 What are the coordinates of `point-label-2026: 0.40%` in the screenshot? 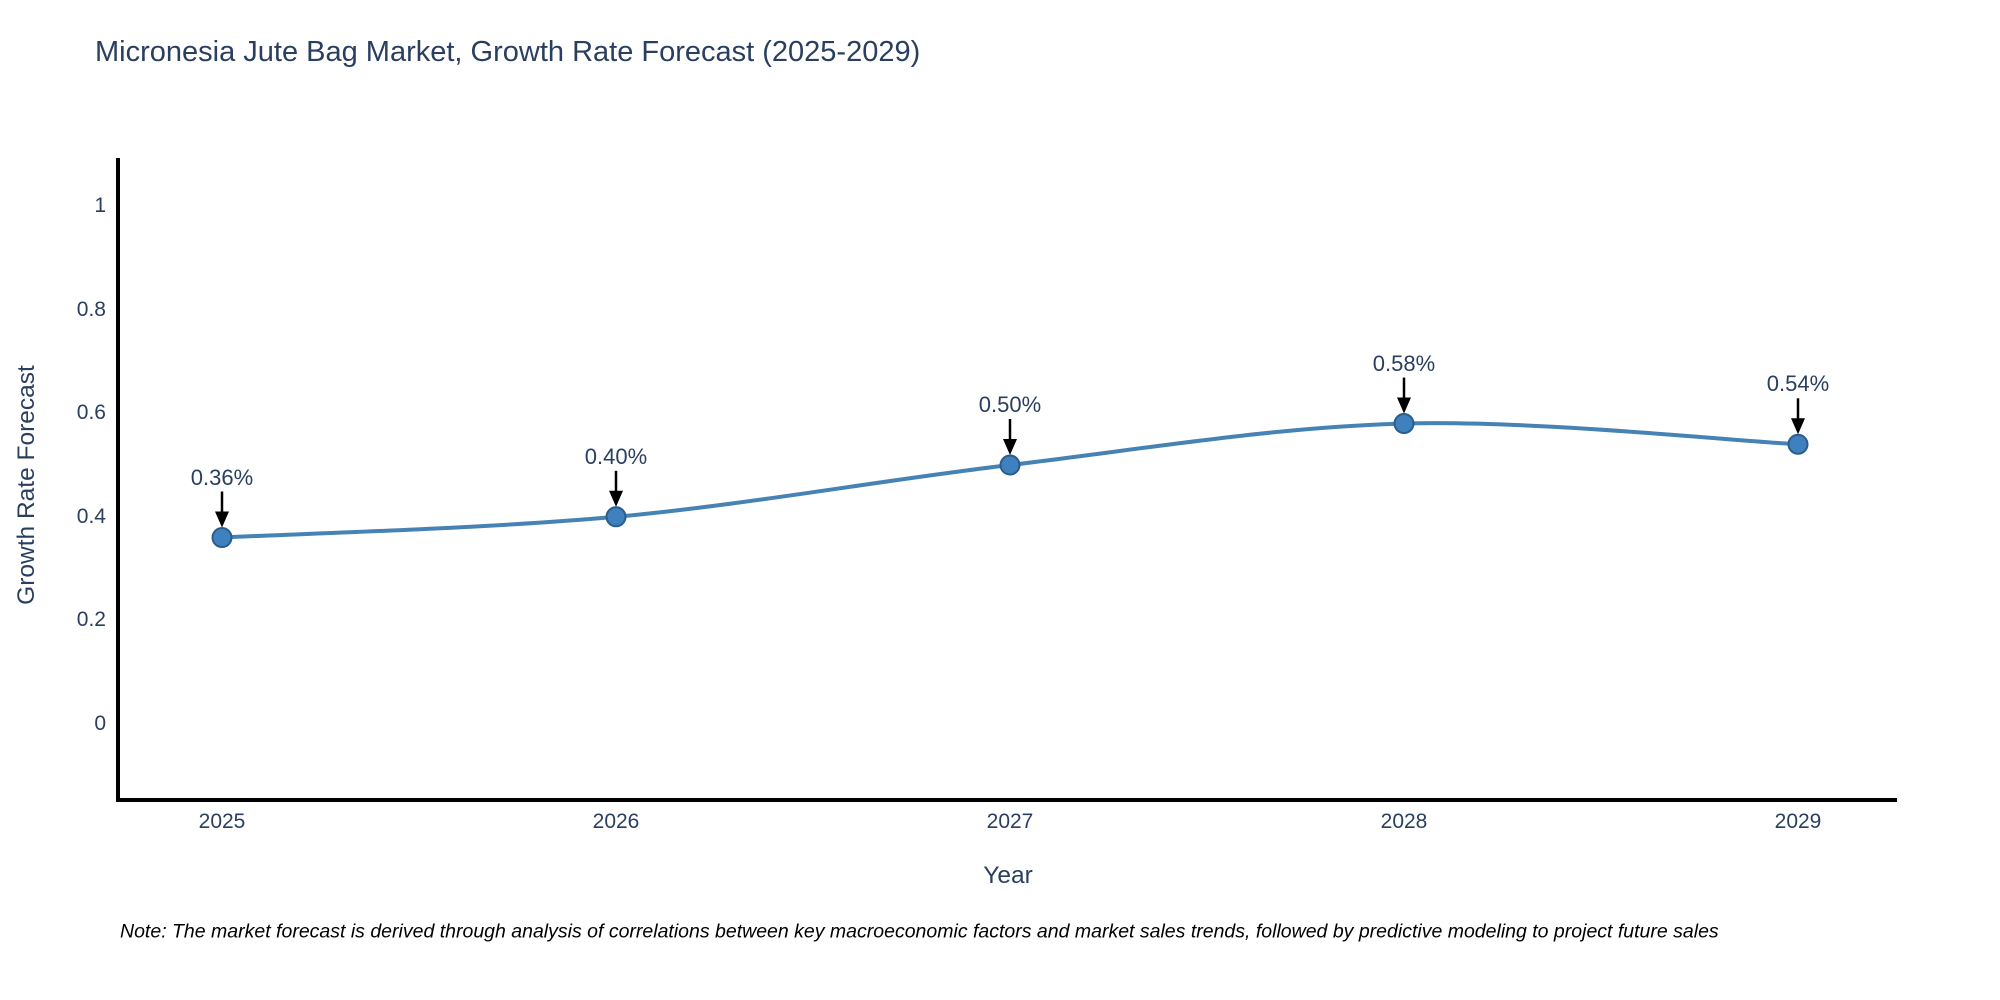 It's located at (616, 456).